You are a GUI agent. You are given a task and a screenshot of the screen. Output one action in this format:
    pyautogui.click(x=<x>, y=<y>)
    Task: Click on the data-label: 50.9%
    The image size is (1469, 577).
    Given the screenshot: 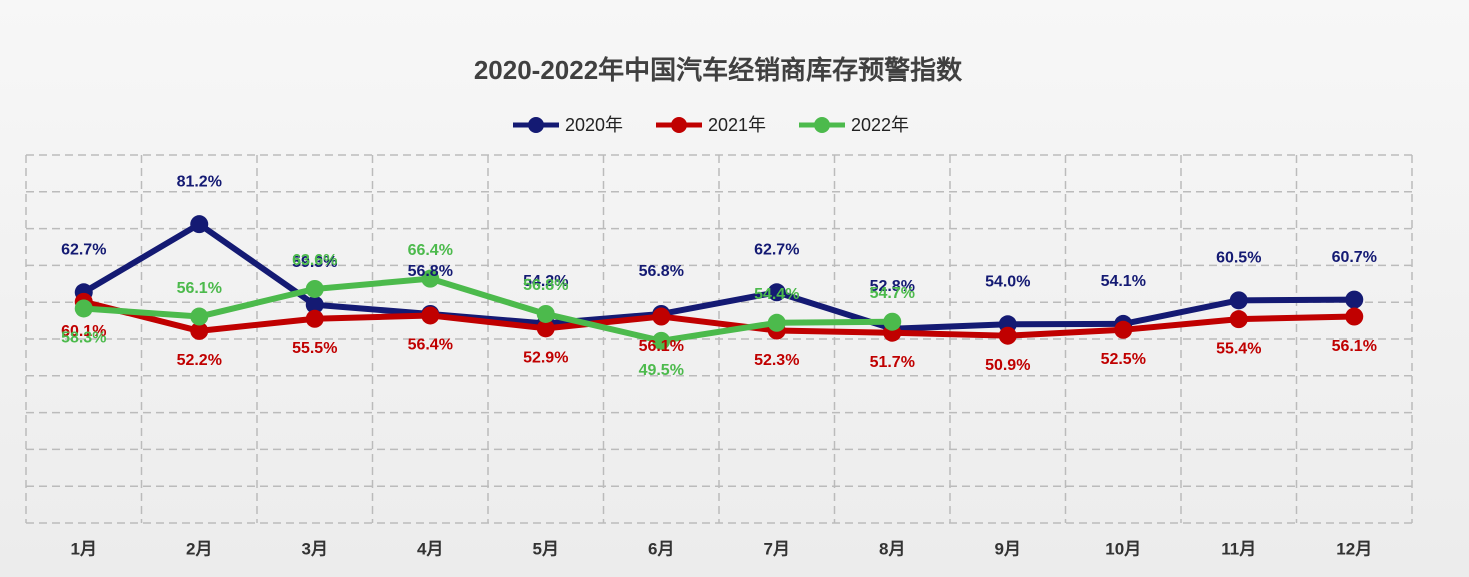 What is the action you would take?
    pyautogui.click(x=1007, y=365)
    